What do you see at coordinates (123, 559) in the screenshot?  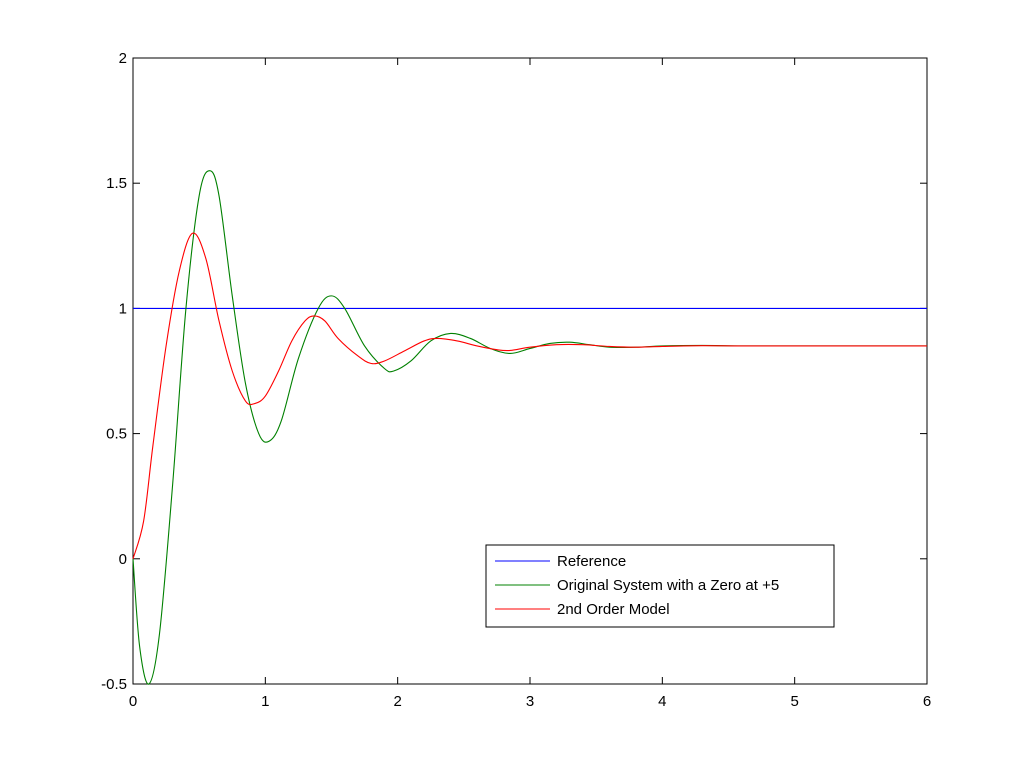 I see `y-tick-label: 0` at bounding box center [123, 559].